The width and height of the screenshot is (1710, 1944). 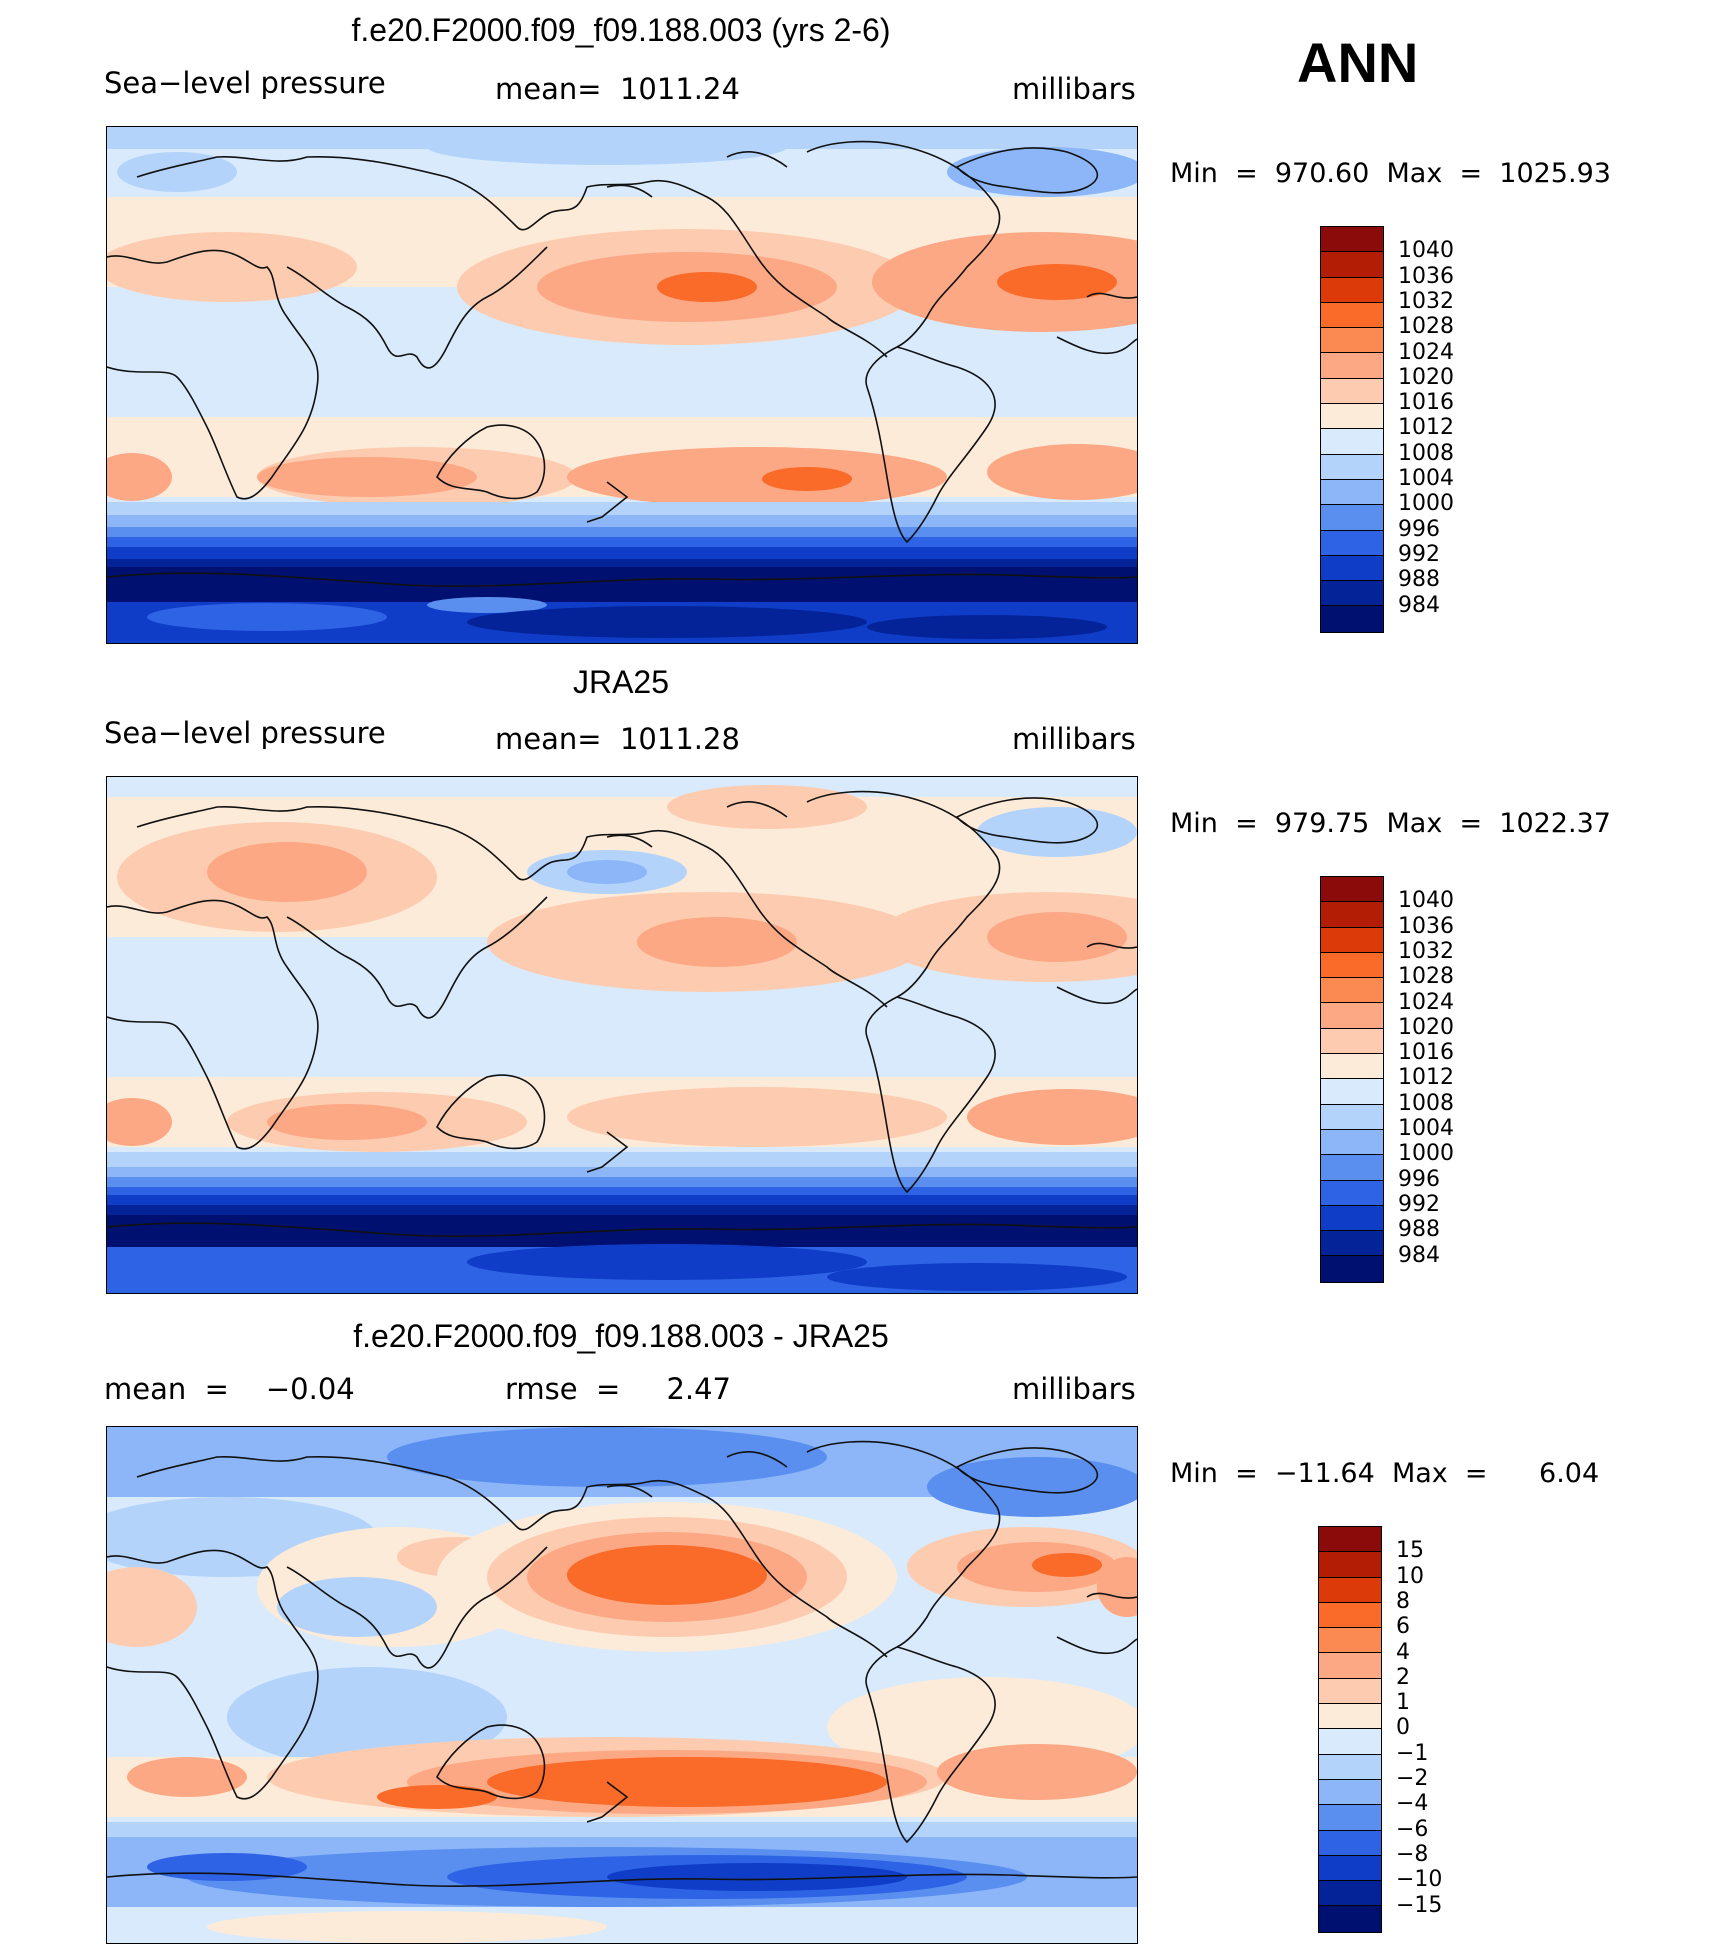 What do you see at coordinates (1403, 1601) in the screenshot?
I see `colorbar-label: 8` at bounding box center [1403, 1601].